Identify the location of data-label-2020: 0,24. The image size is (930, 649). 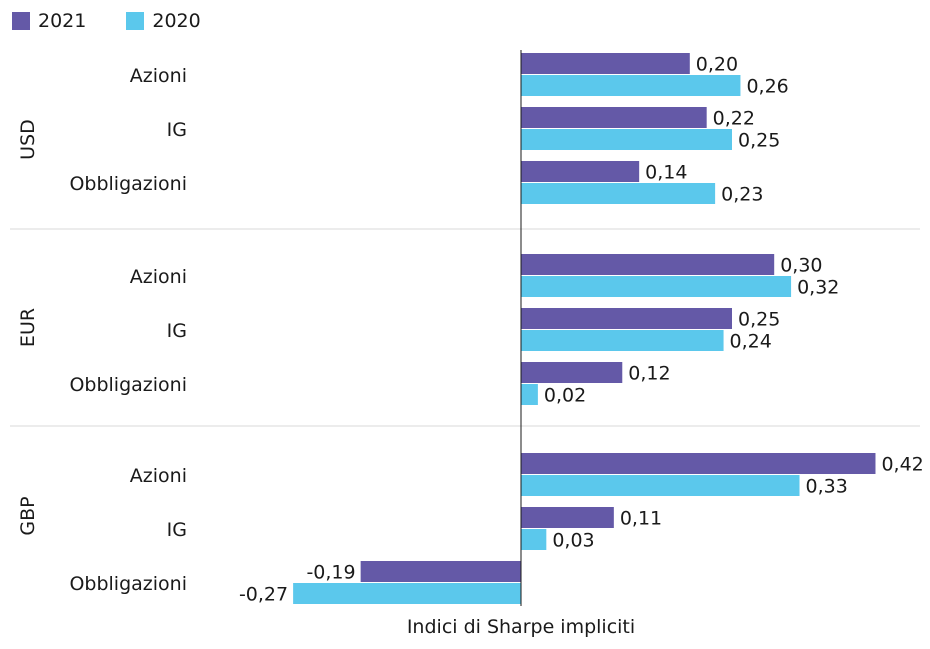
(751, 342).